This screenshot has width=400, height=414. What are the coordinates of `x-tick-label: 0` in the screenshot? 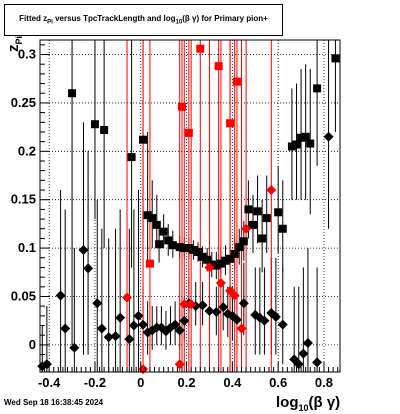 It's located at (140, 382).